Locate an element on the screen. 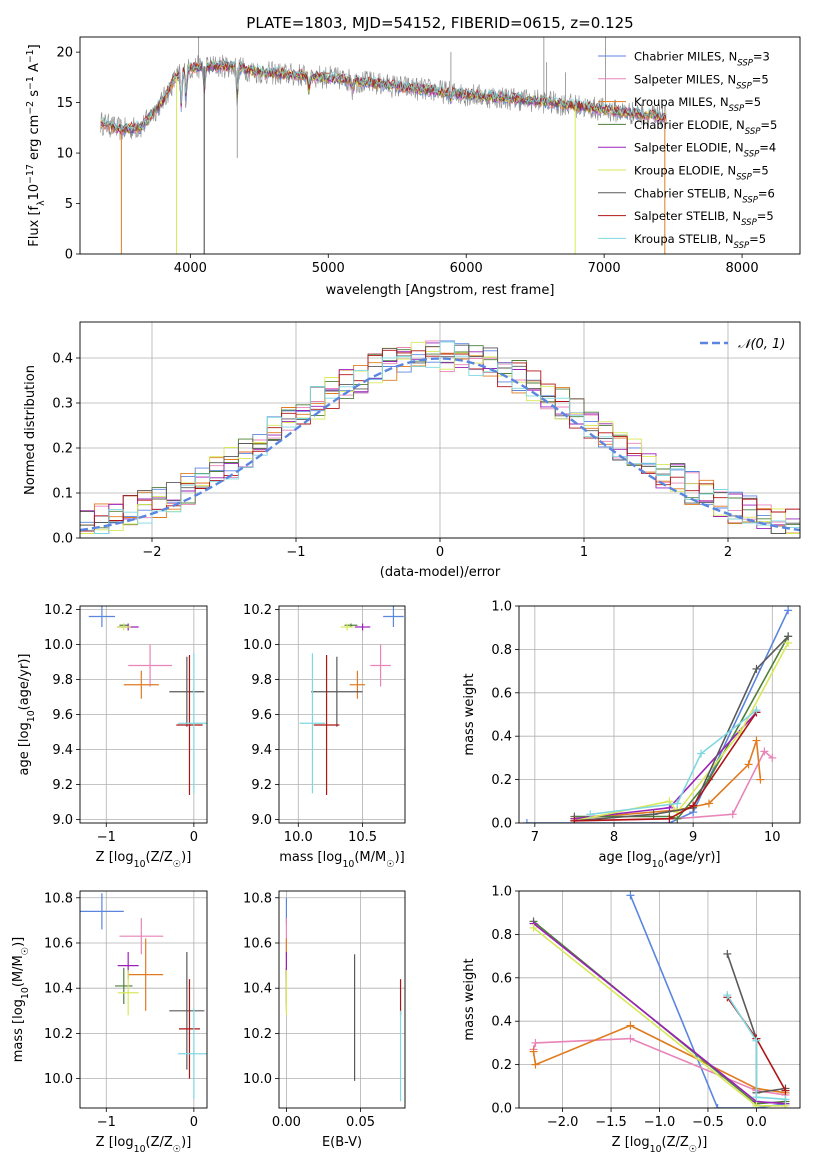 Image resolution: width=819 pixels, height=1170 pixels. residuals-legend: 𝒩(0, 1) is located at coordinates (742, 344).